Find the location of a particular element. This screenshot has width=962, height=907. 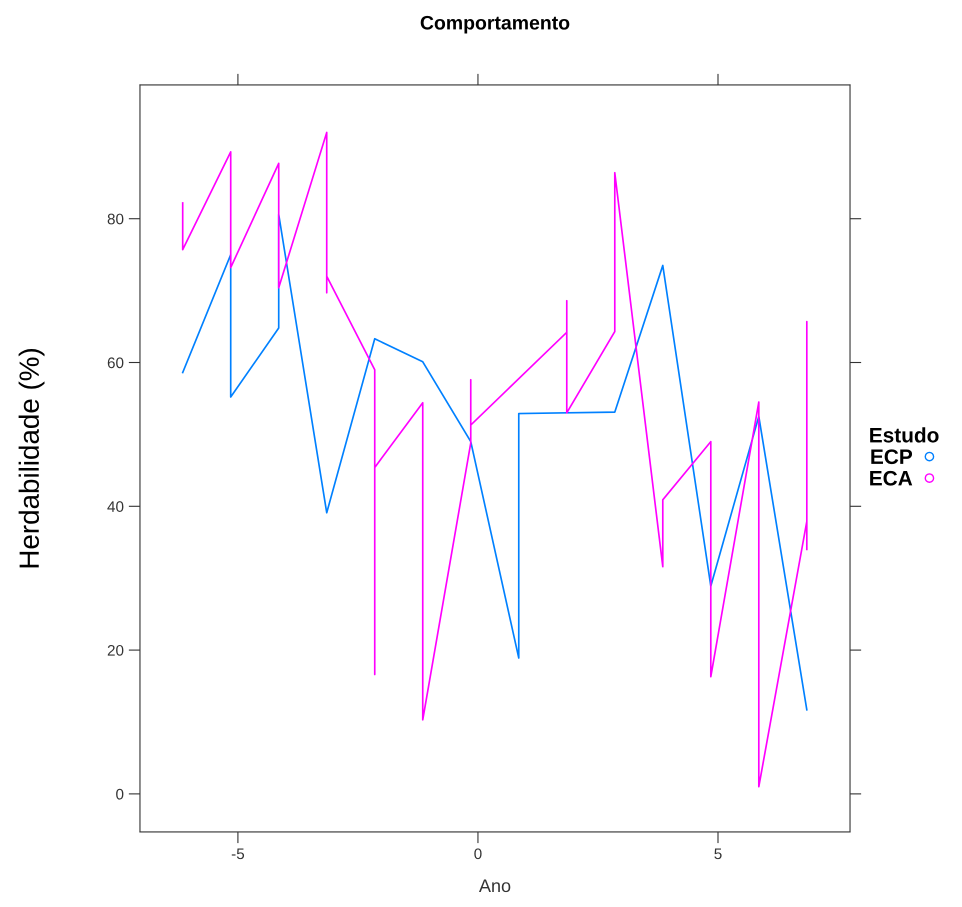

x-tick-label: -5 is located at coordinates (238, 854).